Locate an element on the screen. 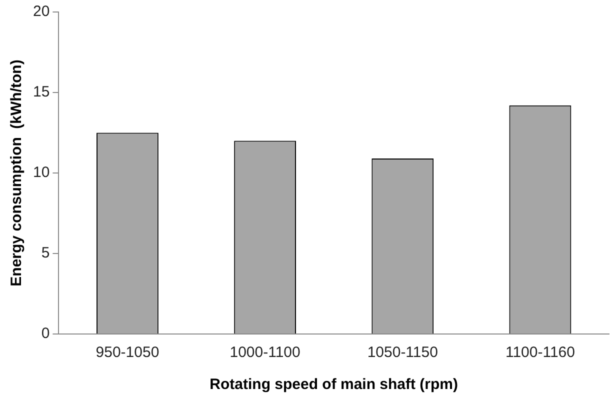 The height and width of the screenshot is (402, 611). x-tick-label: 1100-1160 is located at coordinates (540, 353).